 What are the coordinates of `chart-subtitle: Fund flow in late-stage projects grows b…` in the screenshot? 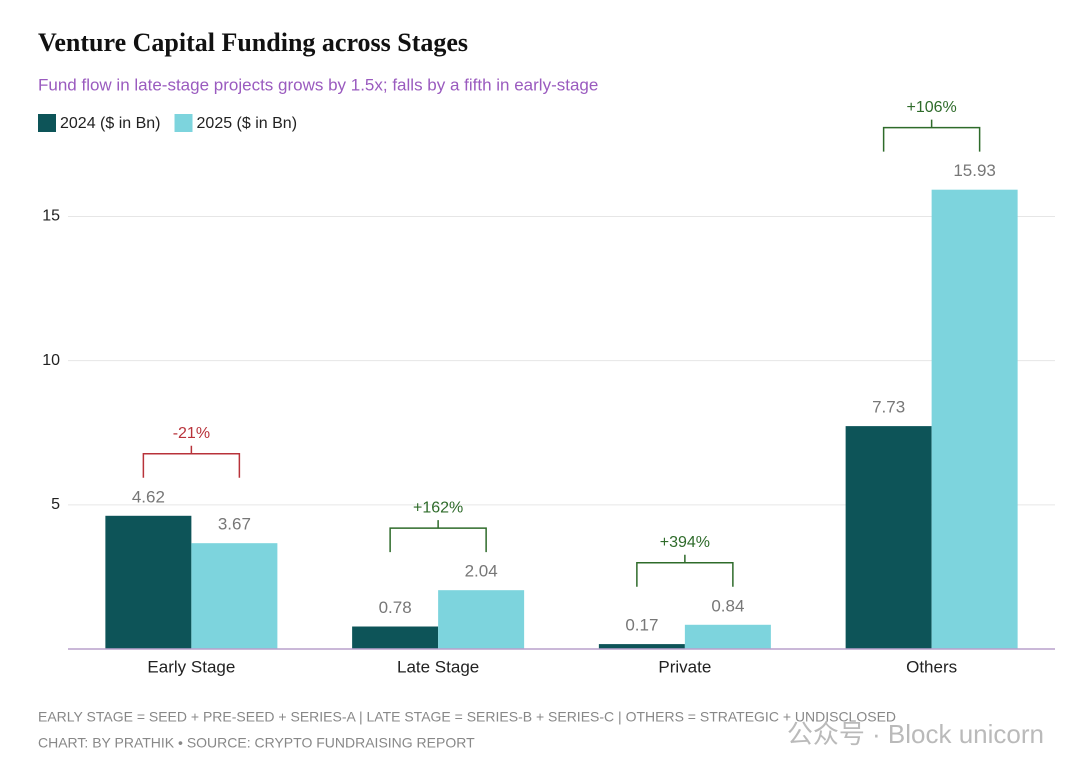 It's located at (318, 84).